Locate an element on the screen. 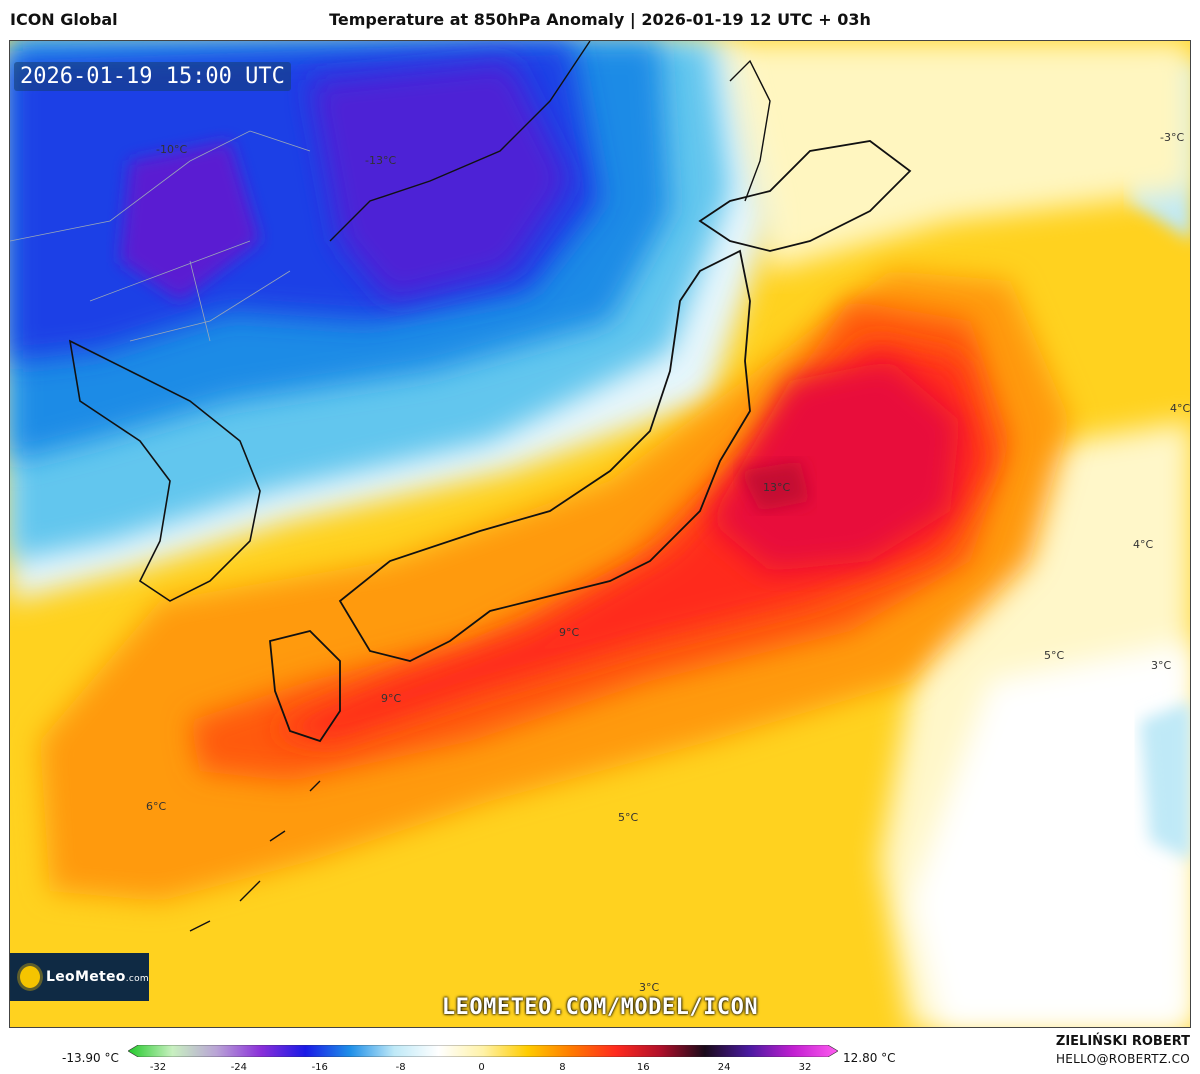 Image resolution: width=1200 pixels, height=1074 pixels. japan-kyushu-coast is located at coordinates (305, 686).